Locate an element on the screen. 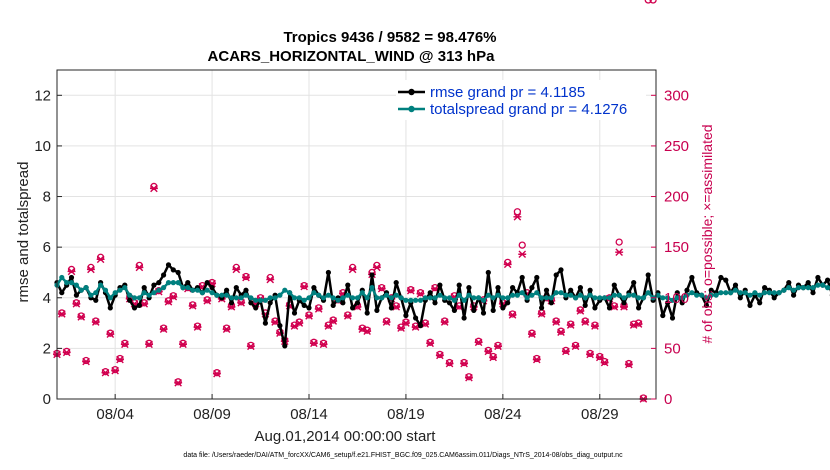  y-right-tick-label: 300 is located at coordinates (676, 95).